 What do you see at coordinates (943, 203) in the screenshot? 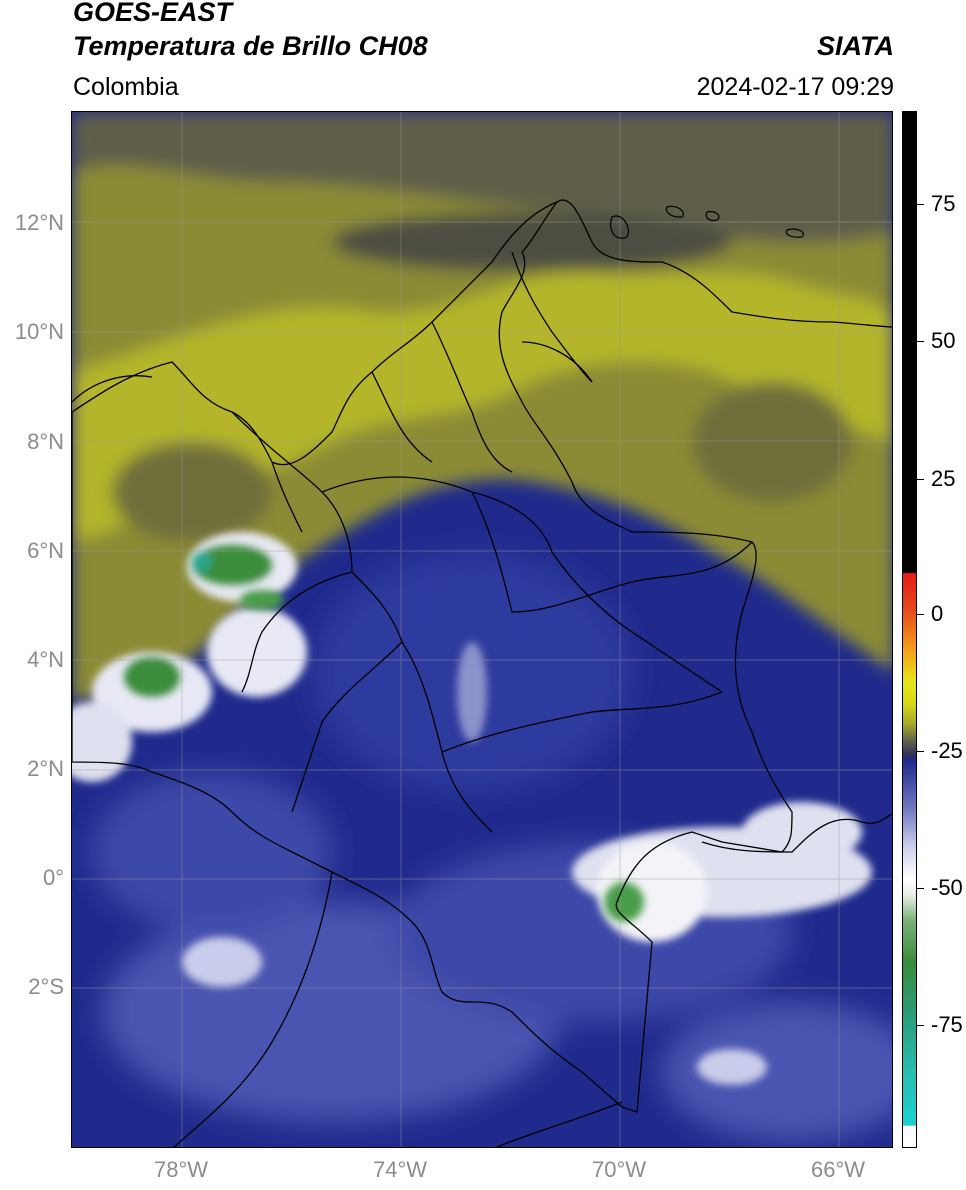
I see `colorbar-label-75: 75` at bounding box center [943, 203].